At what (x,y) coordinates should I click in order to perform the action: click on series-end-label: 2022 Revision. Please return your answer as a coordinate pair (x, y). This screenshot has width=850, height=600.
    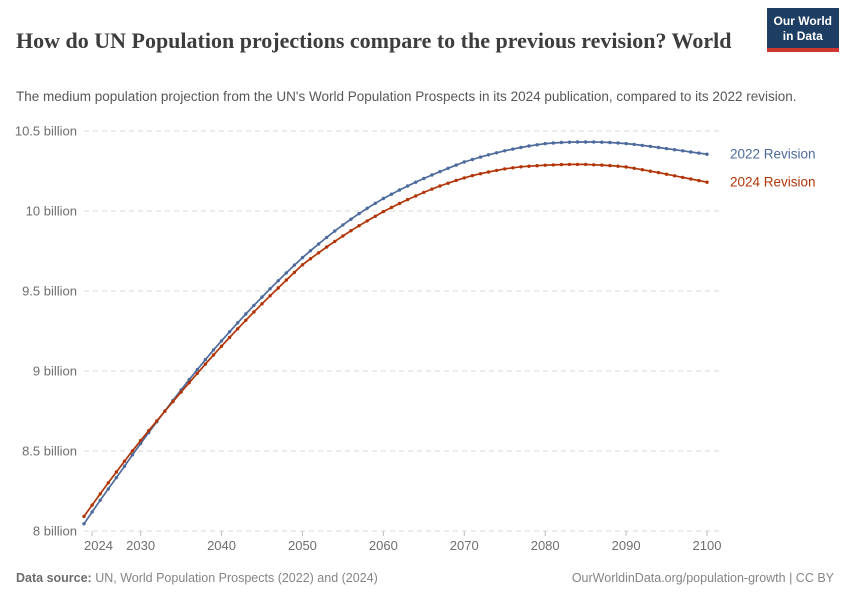
    Looking at the image, I should click on (773, 154).